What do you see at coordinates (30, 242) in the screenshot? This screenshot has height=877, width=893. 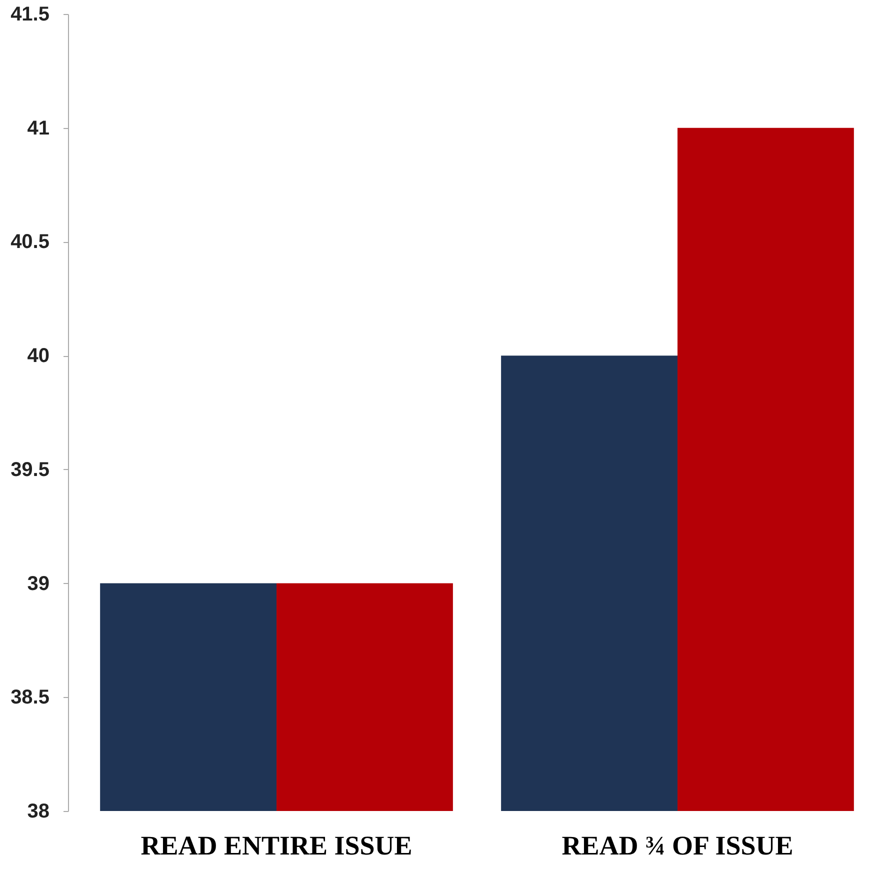 I see `y-tick-label: 40.5` at bounding box center [30, 242].